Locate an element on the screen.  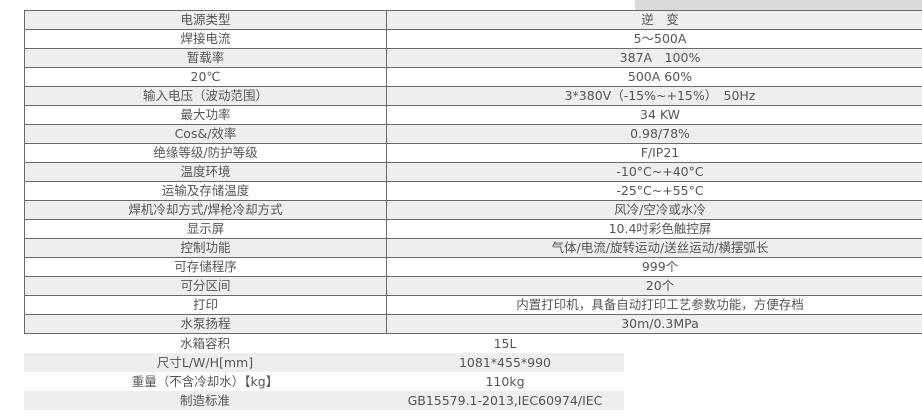
spec-value: 500A 60% is located at coordinates (654, 77).